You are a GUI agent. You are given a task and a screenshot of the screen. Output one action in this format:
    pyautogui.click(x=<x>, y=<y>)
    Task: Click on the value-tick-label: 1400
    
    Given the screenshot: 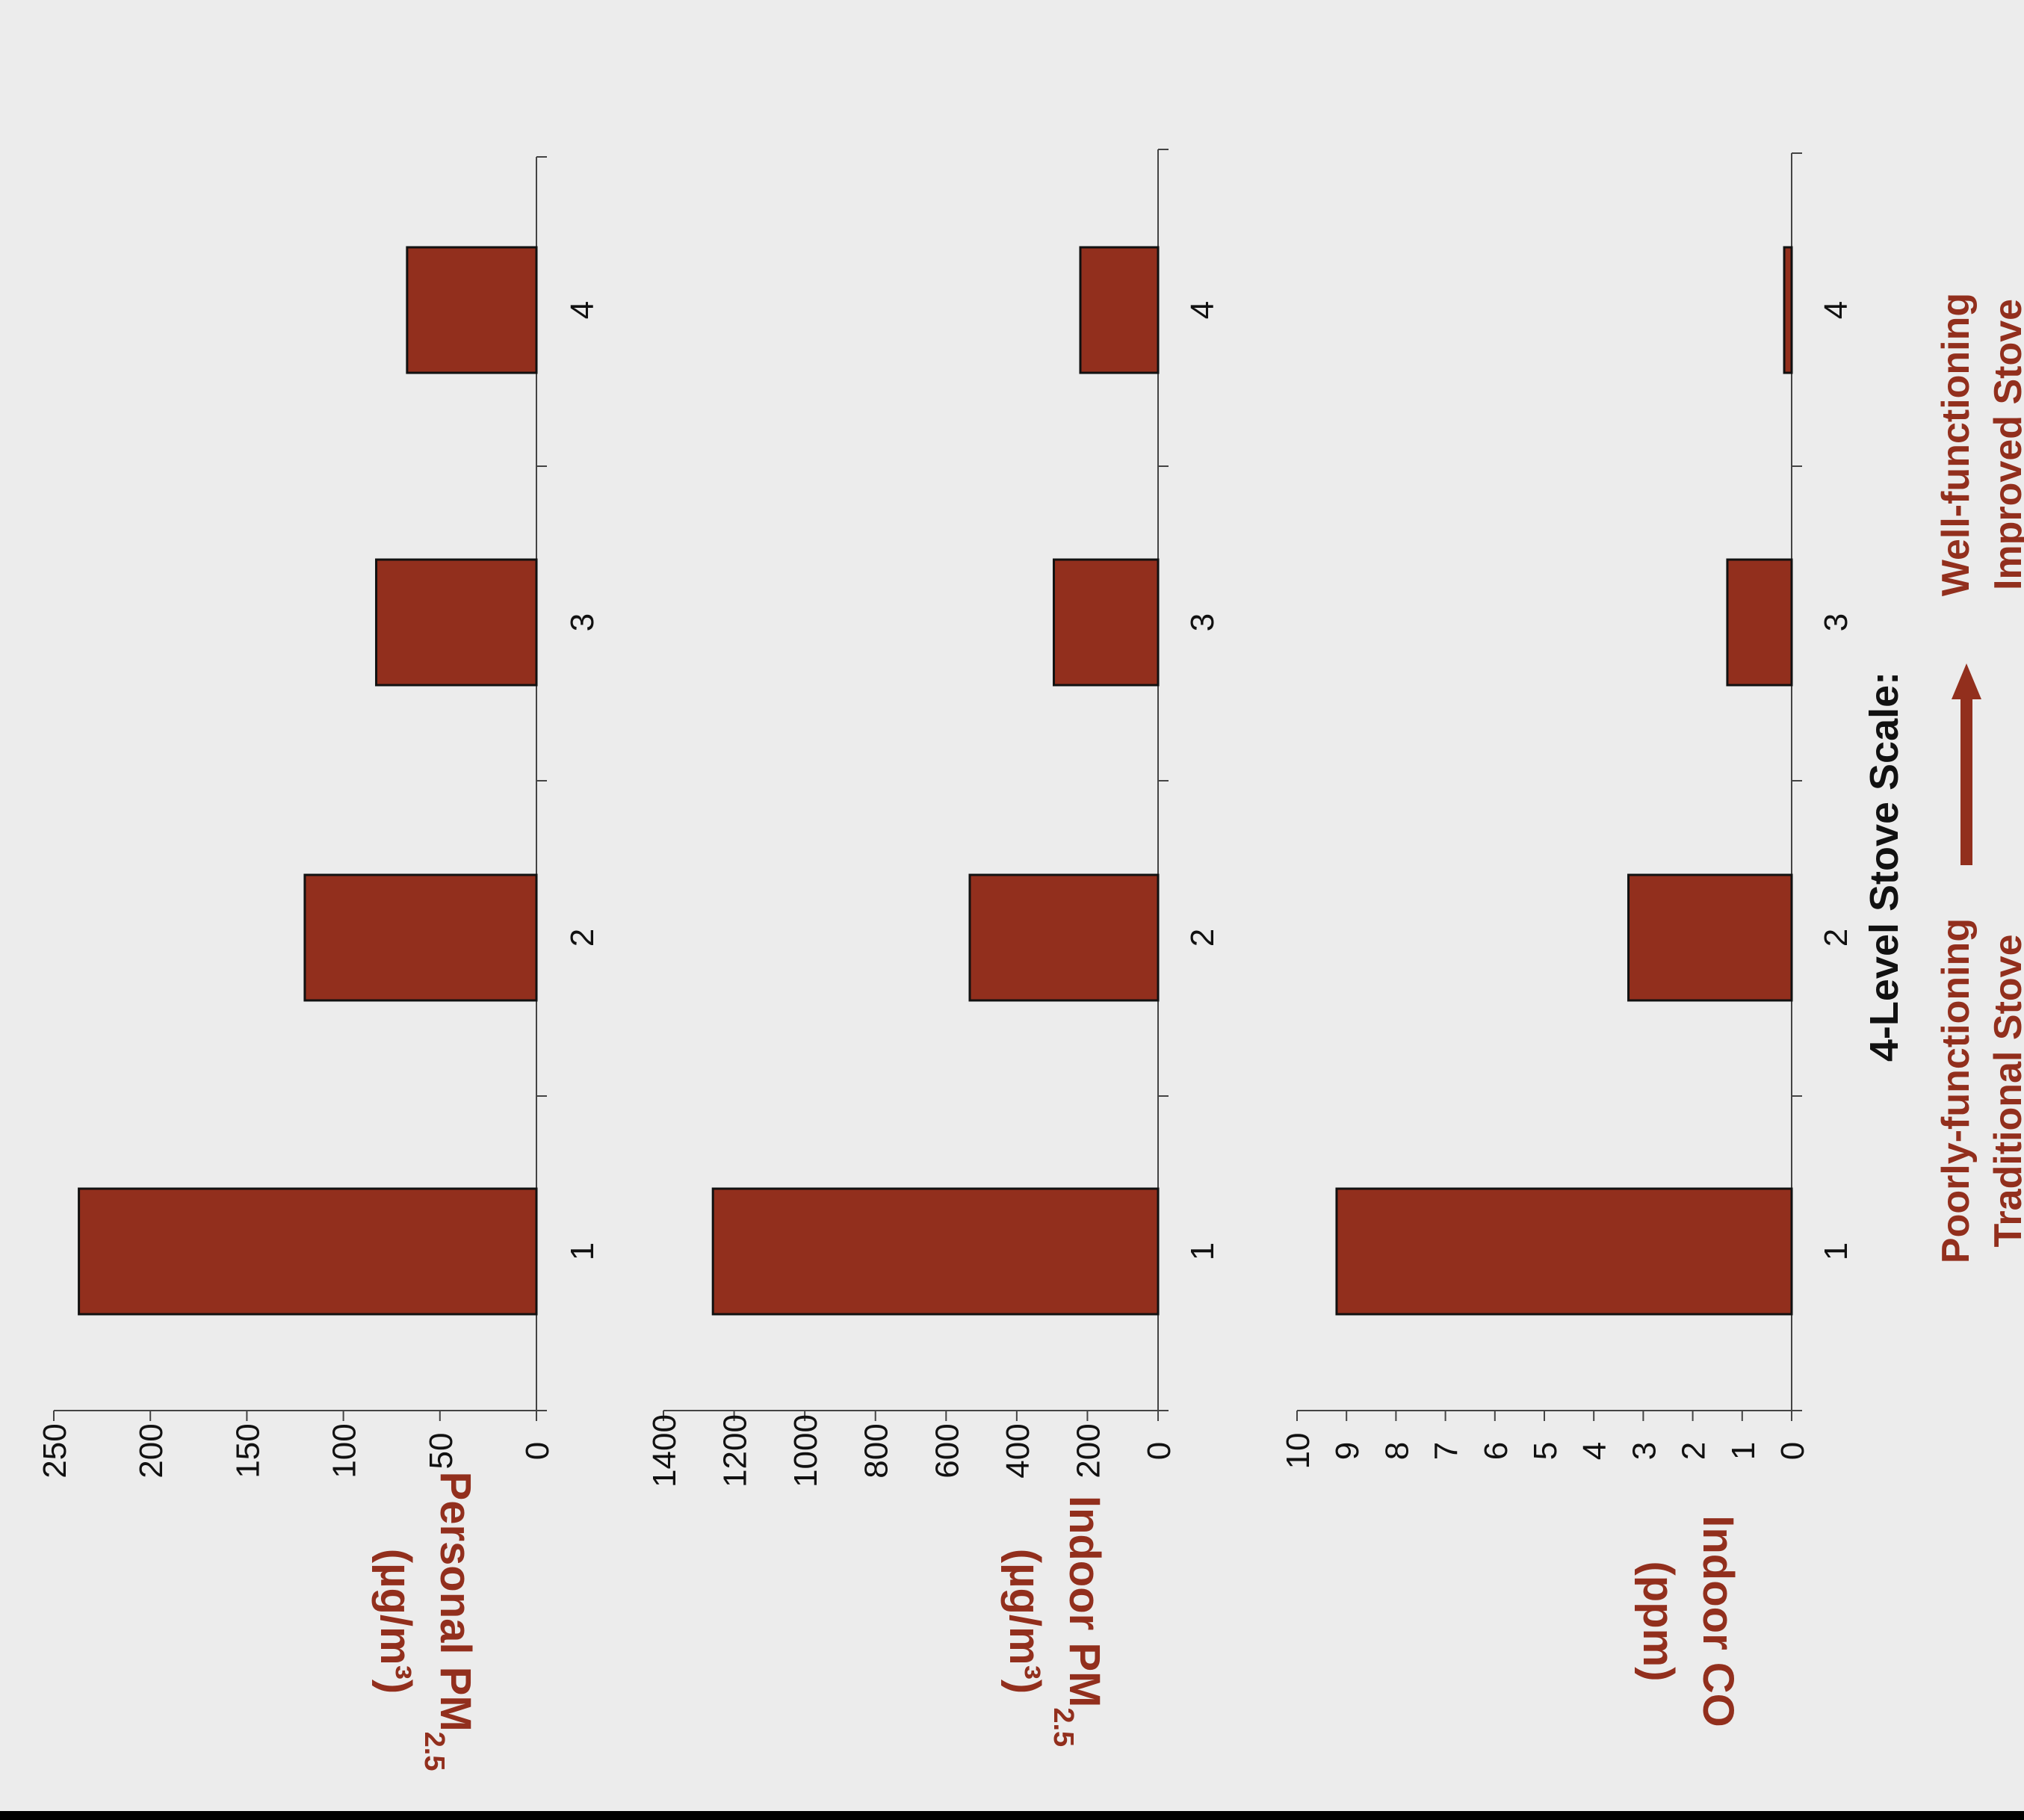 What is the action you would take?
    pyautogui.click(x=664, y=1451)
    